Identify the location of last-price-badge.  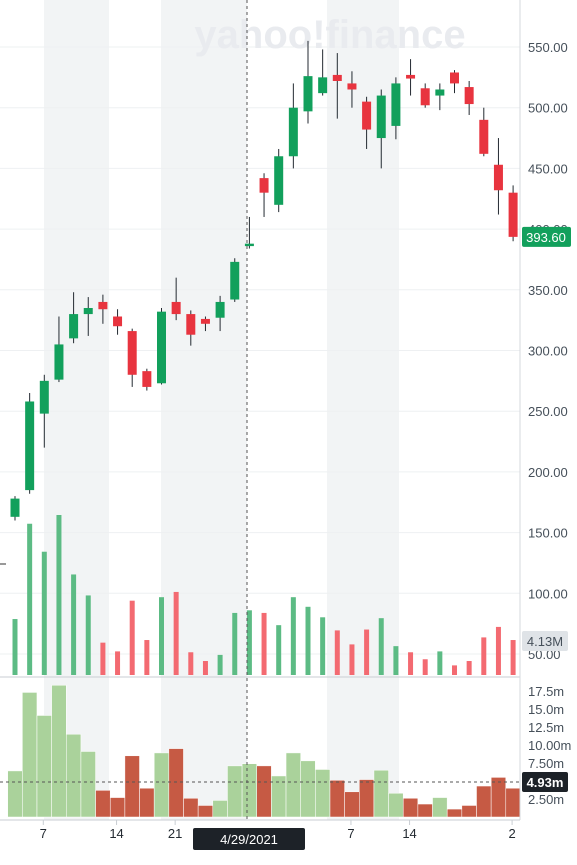
(546, 236).